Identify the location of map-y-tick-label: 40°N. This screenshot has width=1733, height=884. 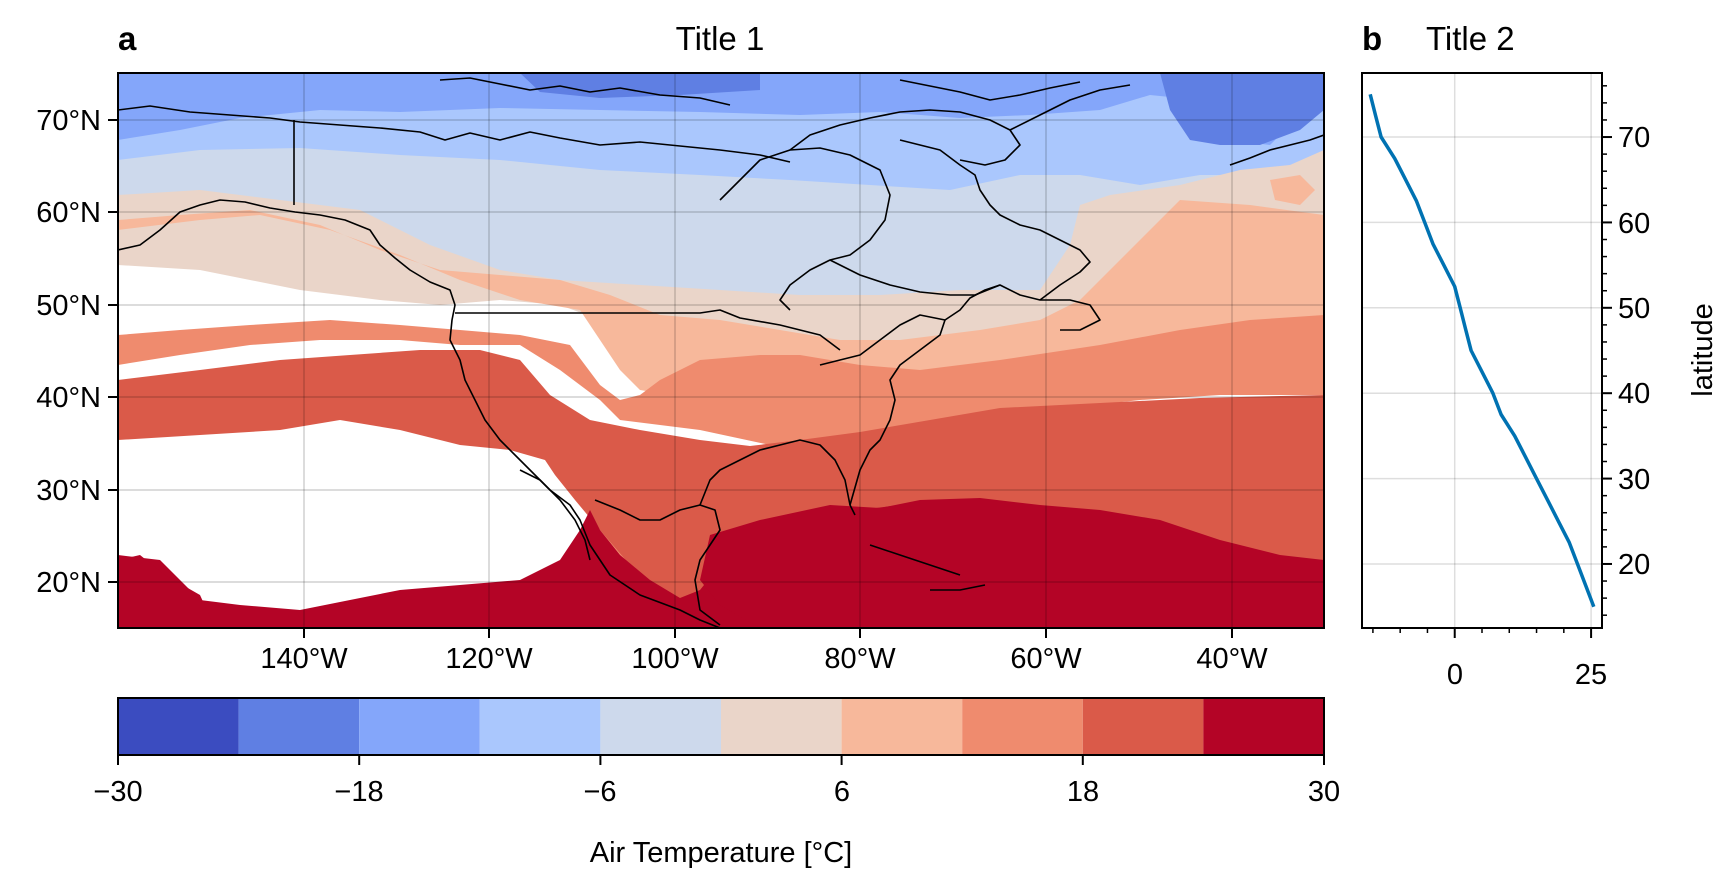
(68, 398).